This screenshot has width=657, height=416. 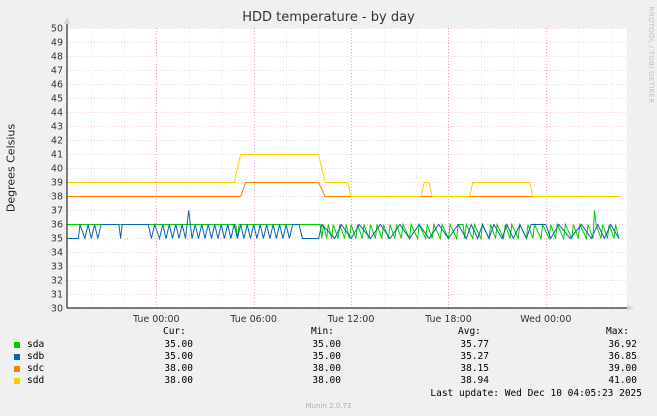 What do you see at coordinates (36, 356) in the screenshot?
I see `legend-series-name: sdb` at bounding box center [36, 356].